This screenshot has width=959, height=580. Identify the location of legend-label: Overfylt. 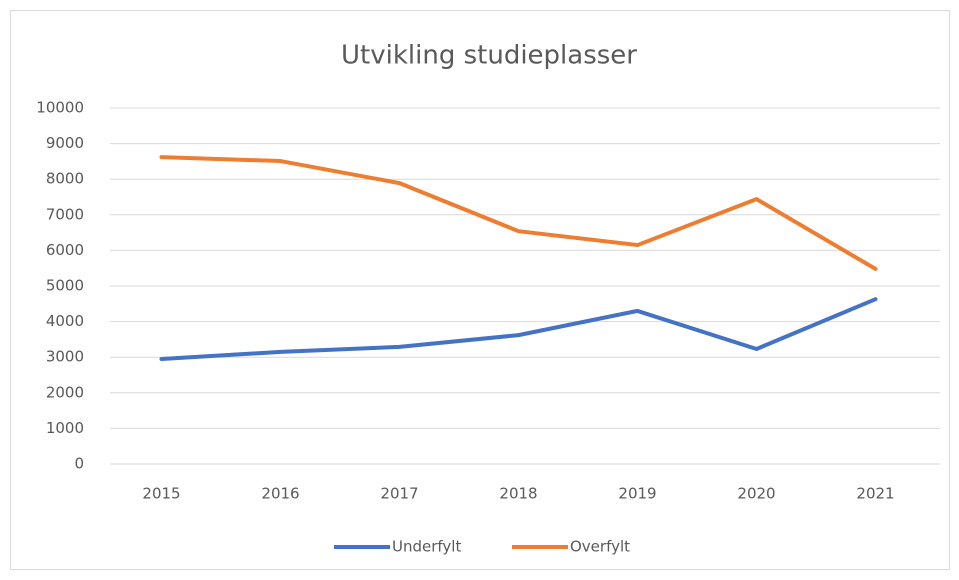
(600, 547).